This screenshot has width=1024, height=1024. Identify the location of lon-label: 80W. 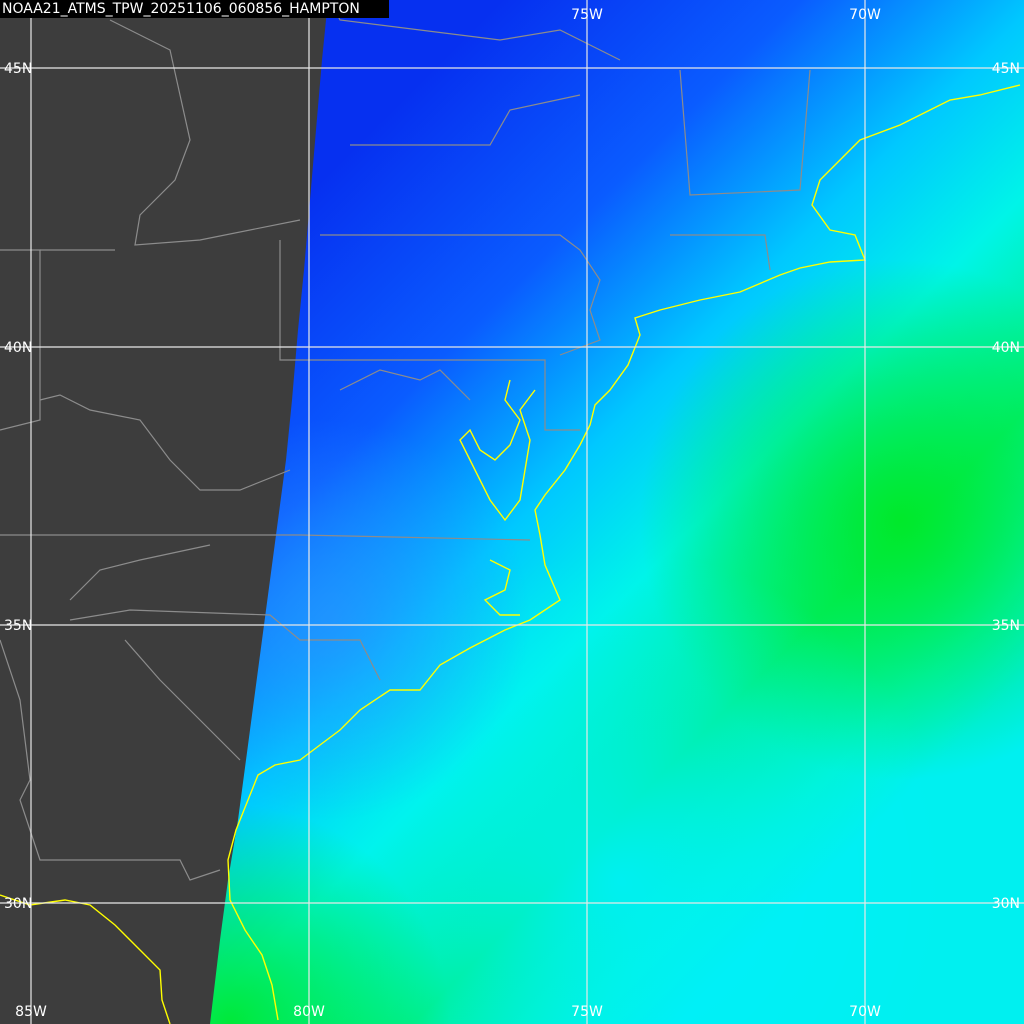
(309, 1012).